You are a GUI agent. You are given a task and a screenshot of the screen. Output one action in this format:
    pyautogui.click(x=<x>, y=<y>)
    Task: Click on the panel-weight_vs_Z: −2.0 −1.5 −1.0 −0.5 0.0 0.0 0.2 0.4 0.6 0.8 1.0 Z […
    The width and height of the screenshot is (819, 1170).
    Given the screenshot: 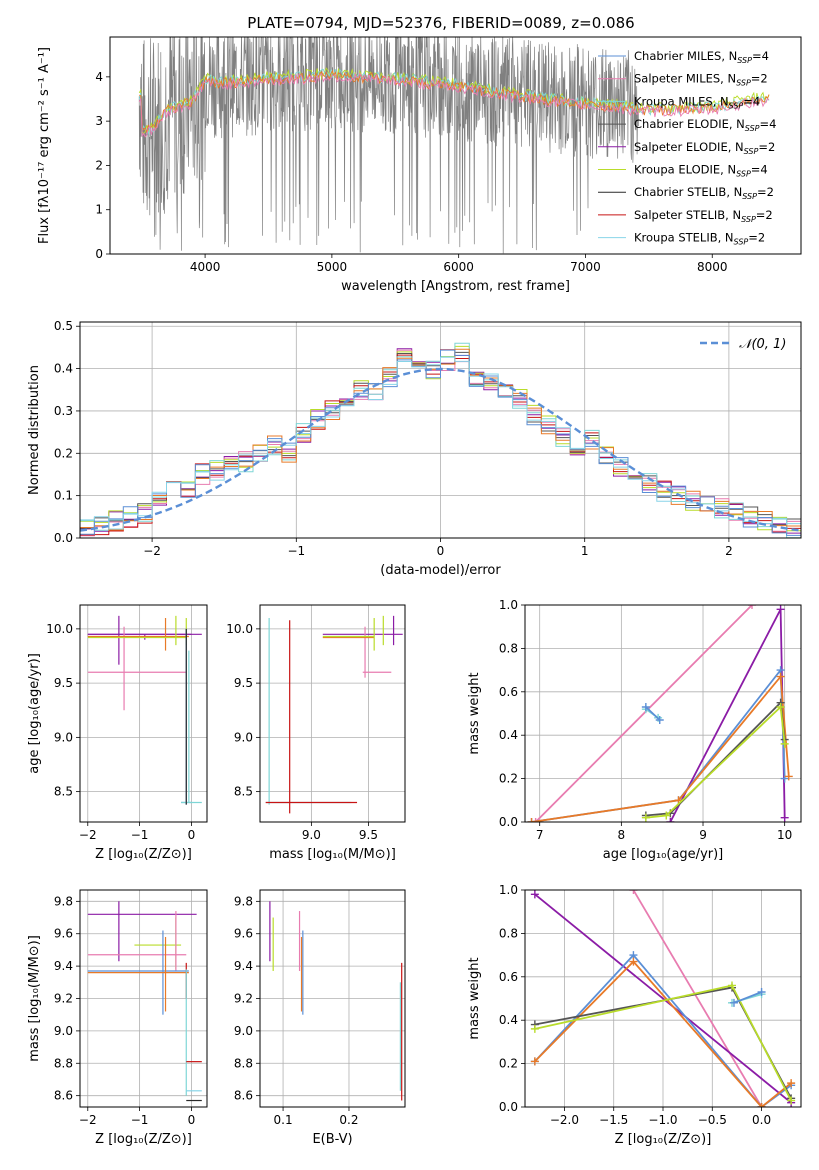 What is the action you would take?
    pyautogui.click(x=634, y=1015)
    